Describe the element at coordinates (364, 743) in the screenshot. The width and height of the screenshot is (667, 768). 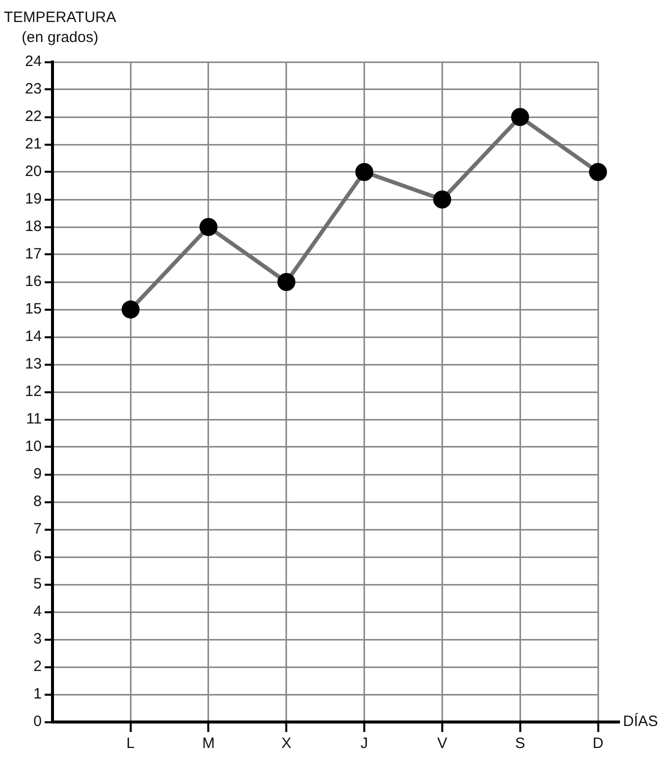
I see `x-tick-label: J` at that location.